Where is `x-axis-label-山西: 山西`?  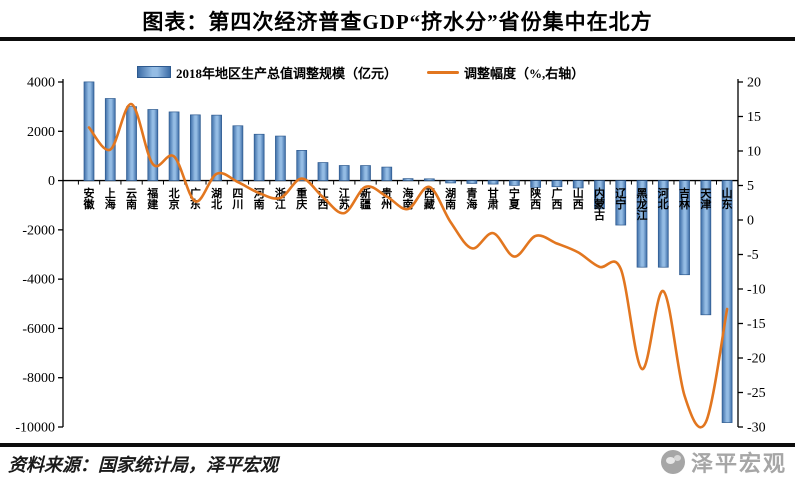
x-axis-label-山西: 山西 is located at coordinates (578, 198).